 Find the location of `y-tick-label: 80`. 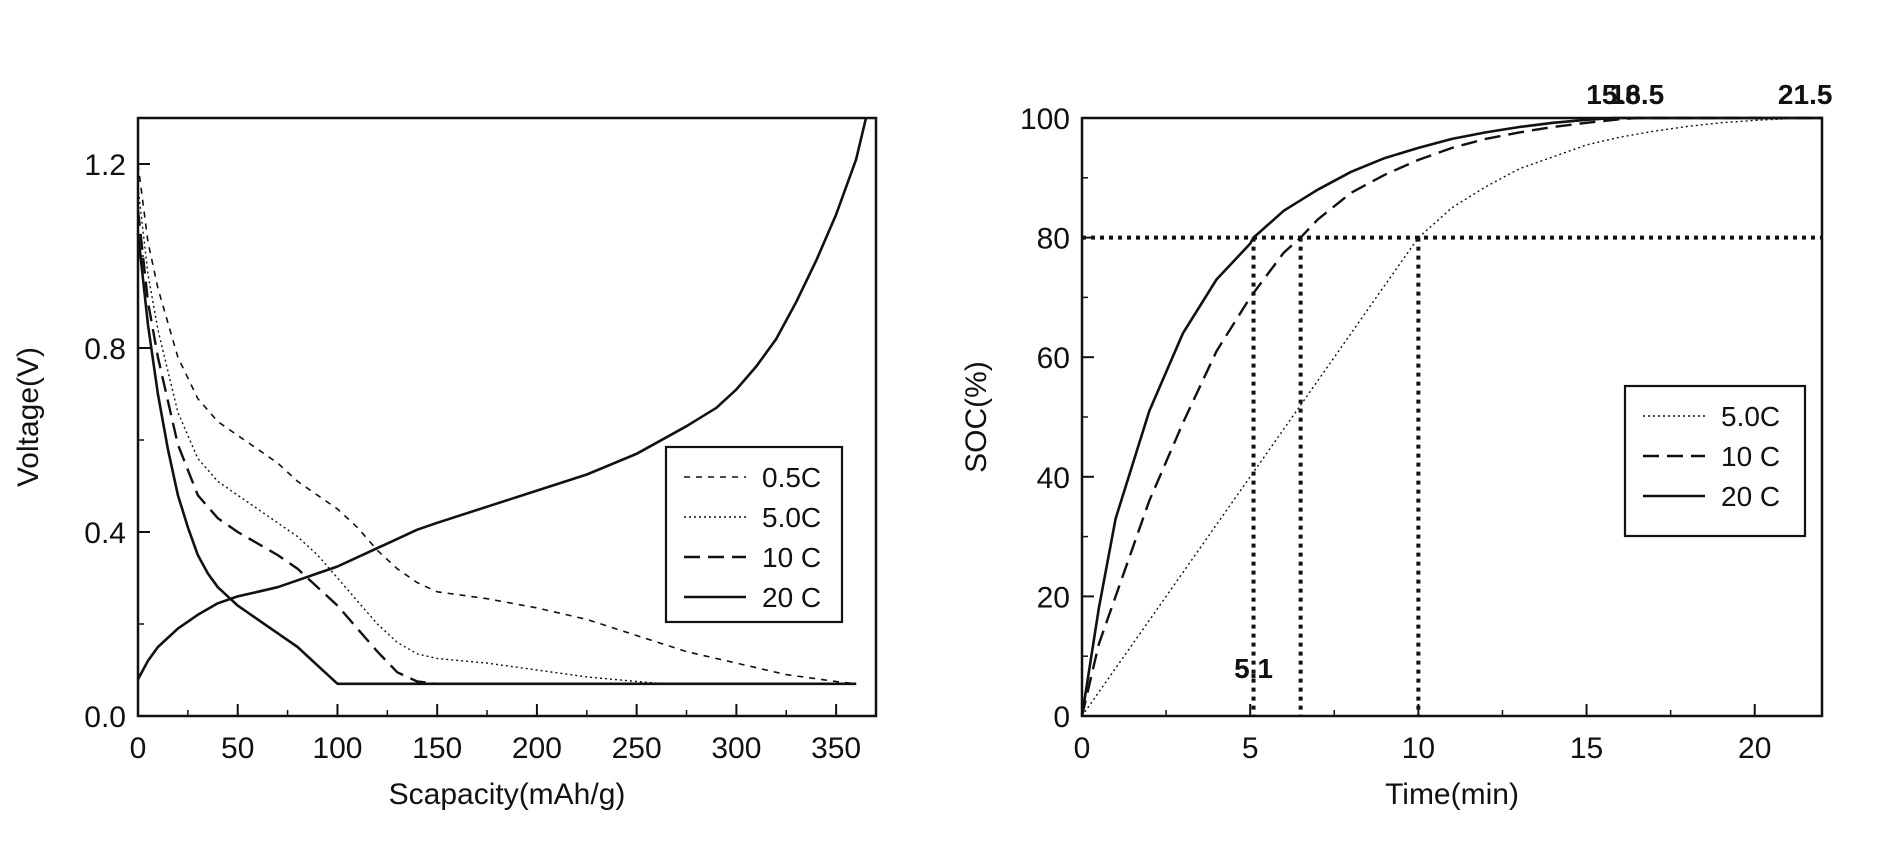

y-tick-label: 80 is located at coordinates (1053, 239).